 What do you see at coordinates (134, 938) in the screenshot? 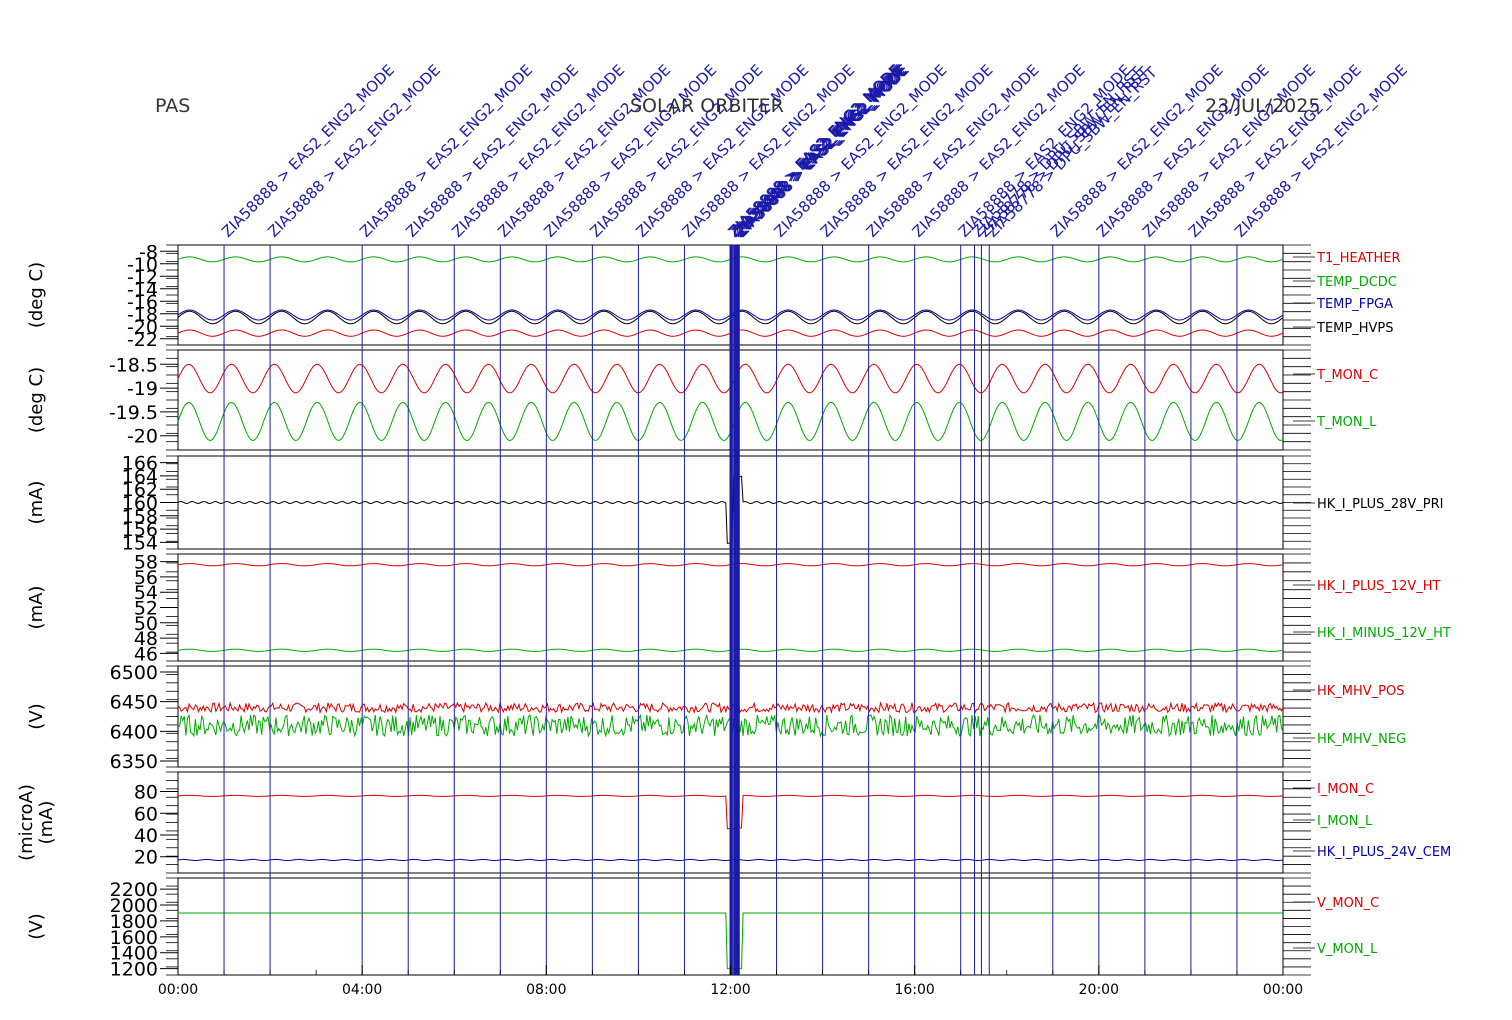
I see `y-tick-label: 1600` at bounding box center [134, 938].